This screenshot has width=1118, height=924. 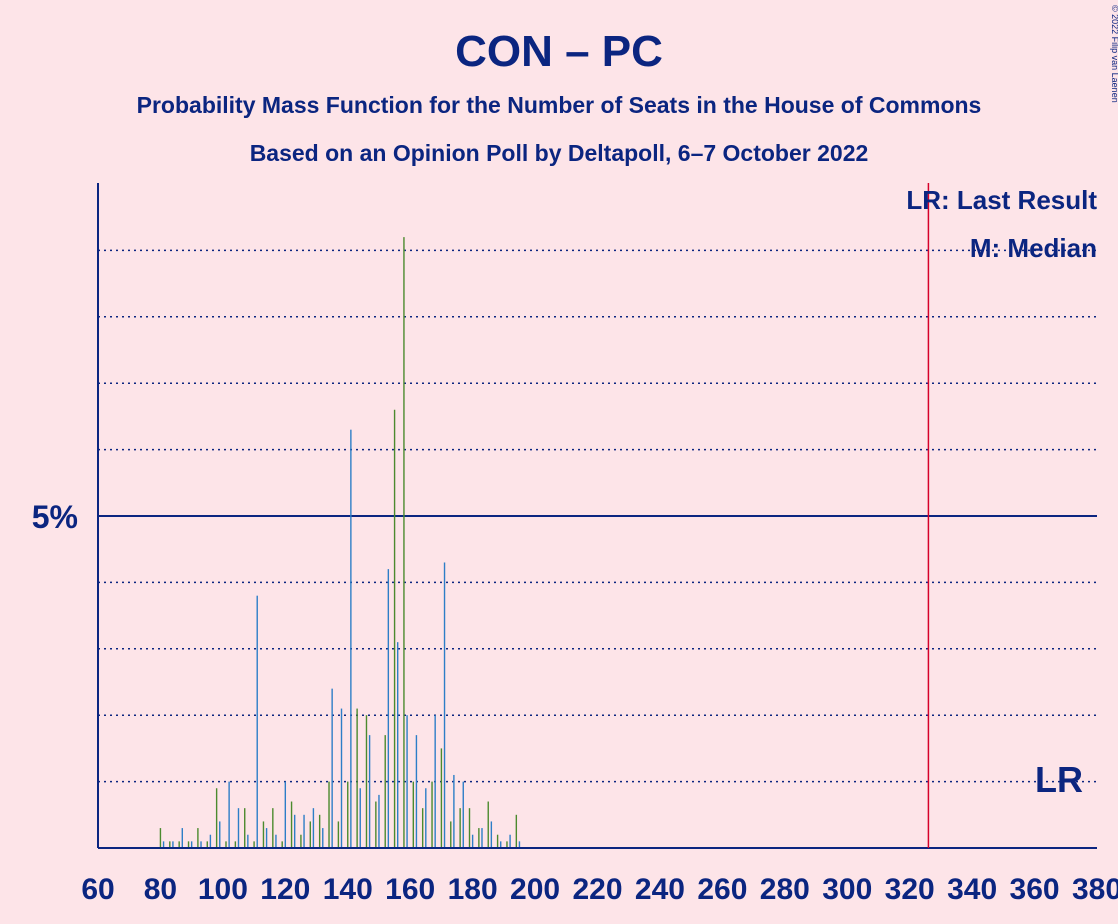 What do you see at coordinates (660, 889) in the screenshot?
I see `x-tick-label: 240` at bounding box center [660, 889].